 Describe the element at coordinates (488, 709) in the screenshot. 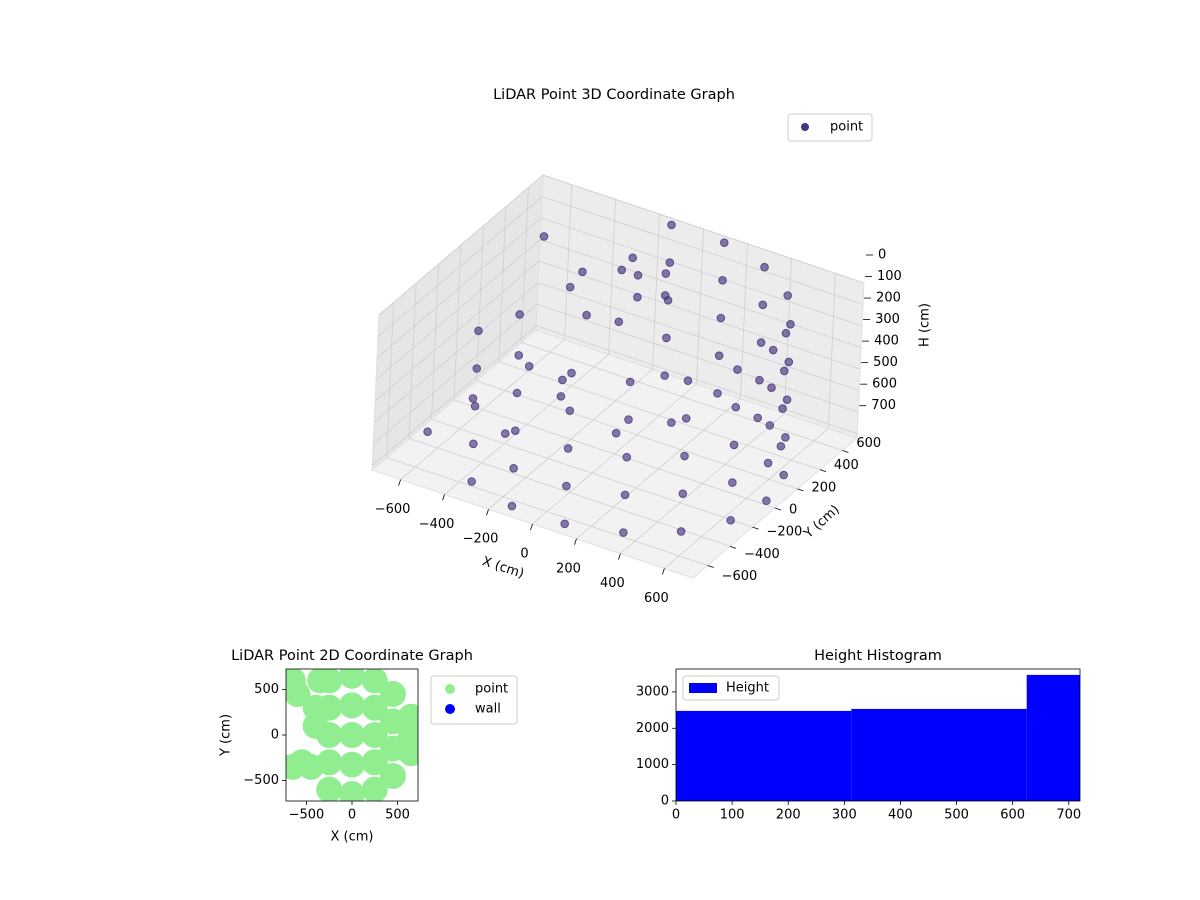

I see `legend-label: wall` at that location.